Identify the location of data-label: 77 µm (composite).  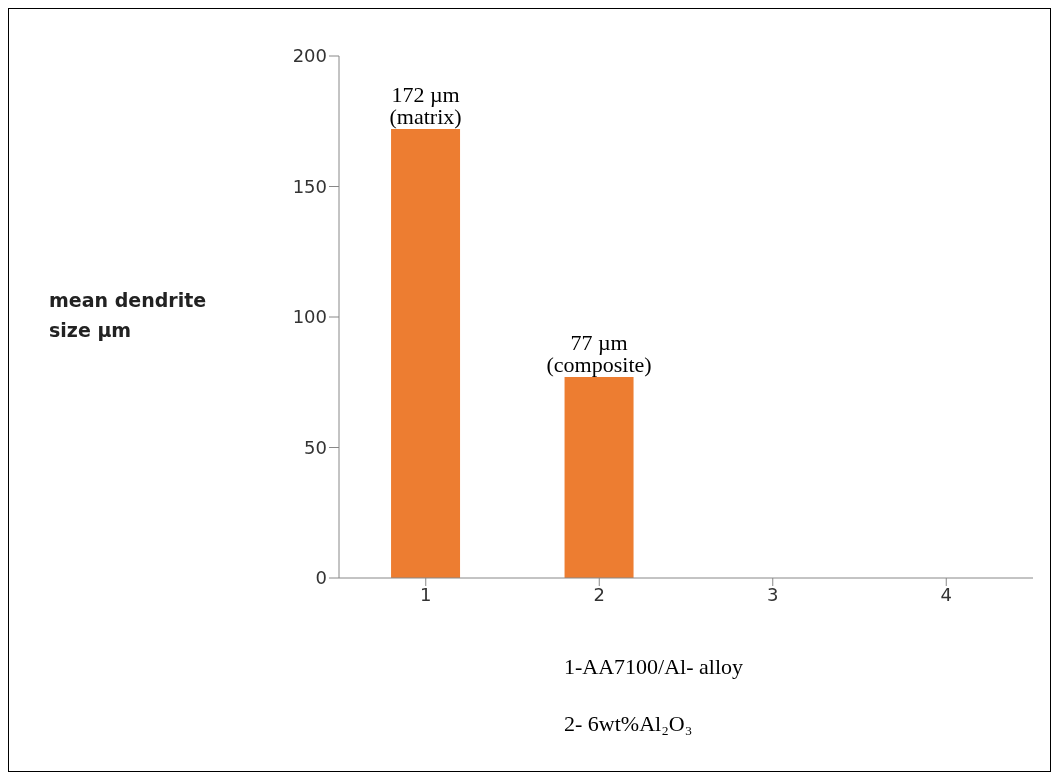
(599, 354).